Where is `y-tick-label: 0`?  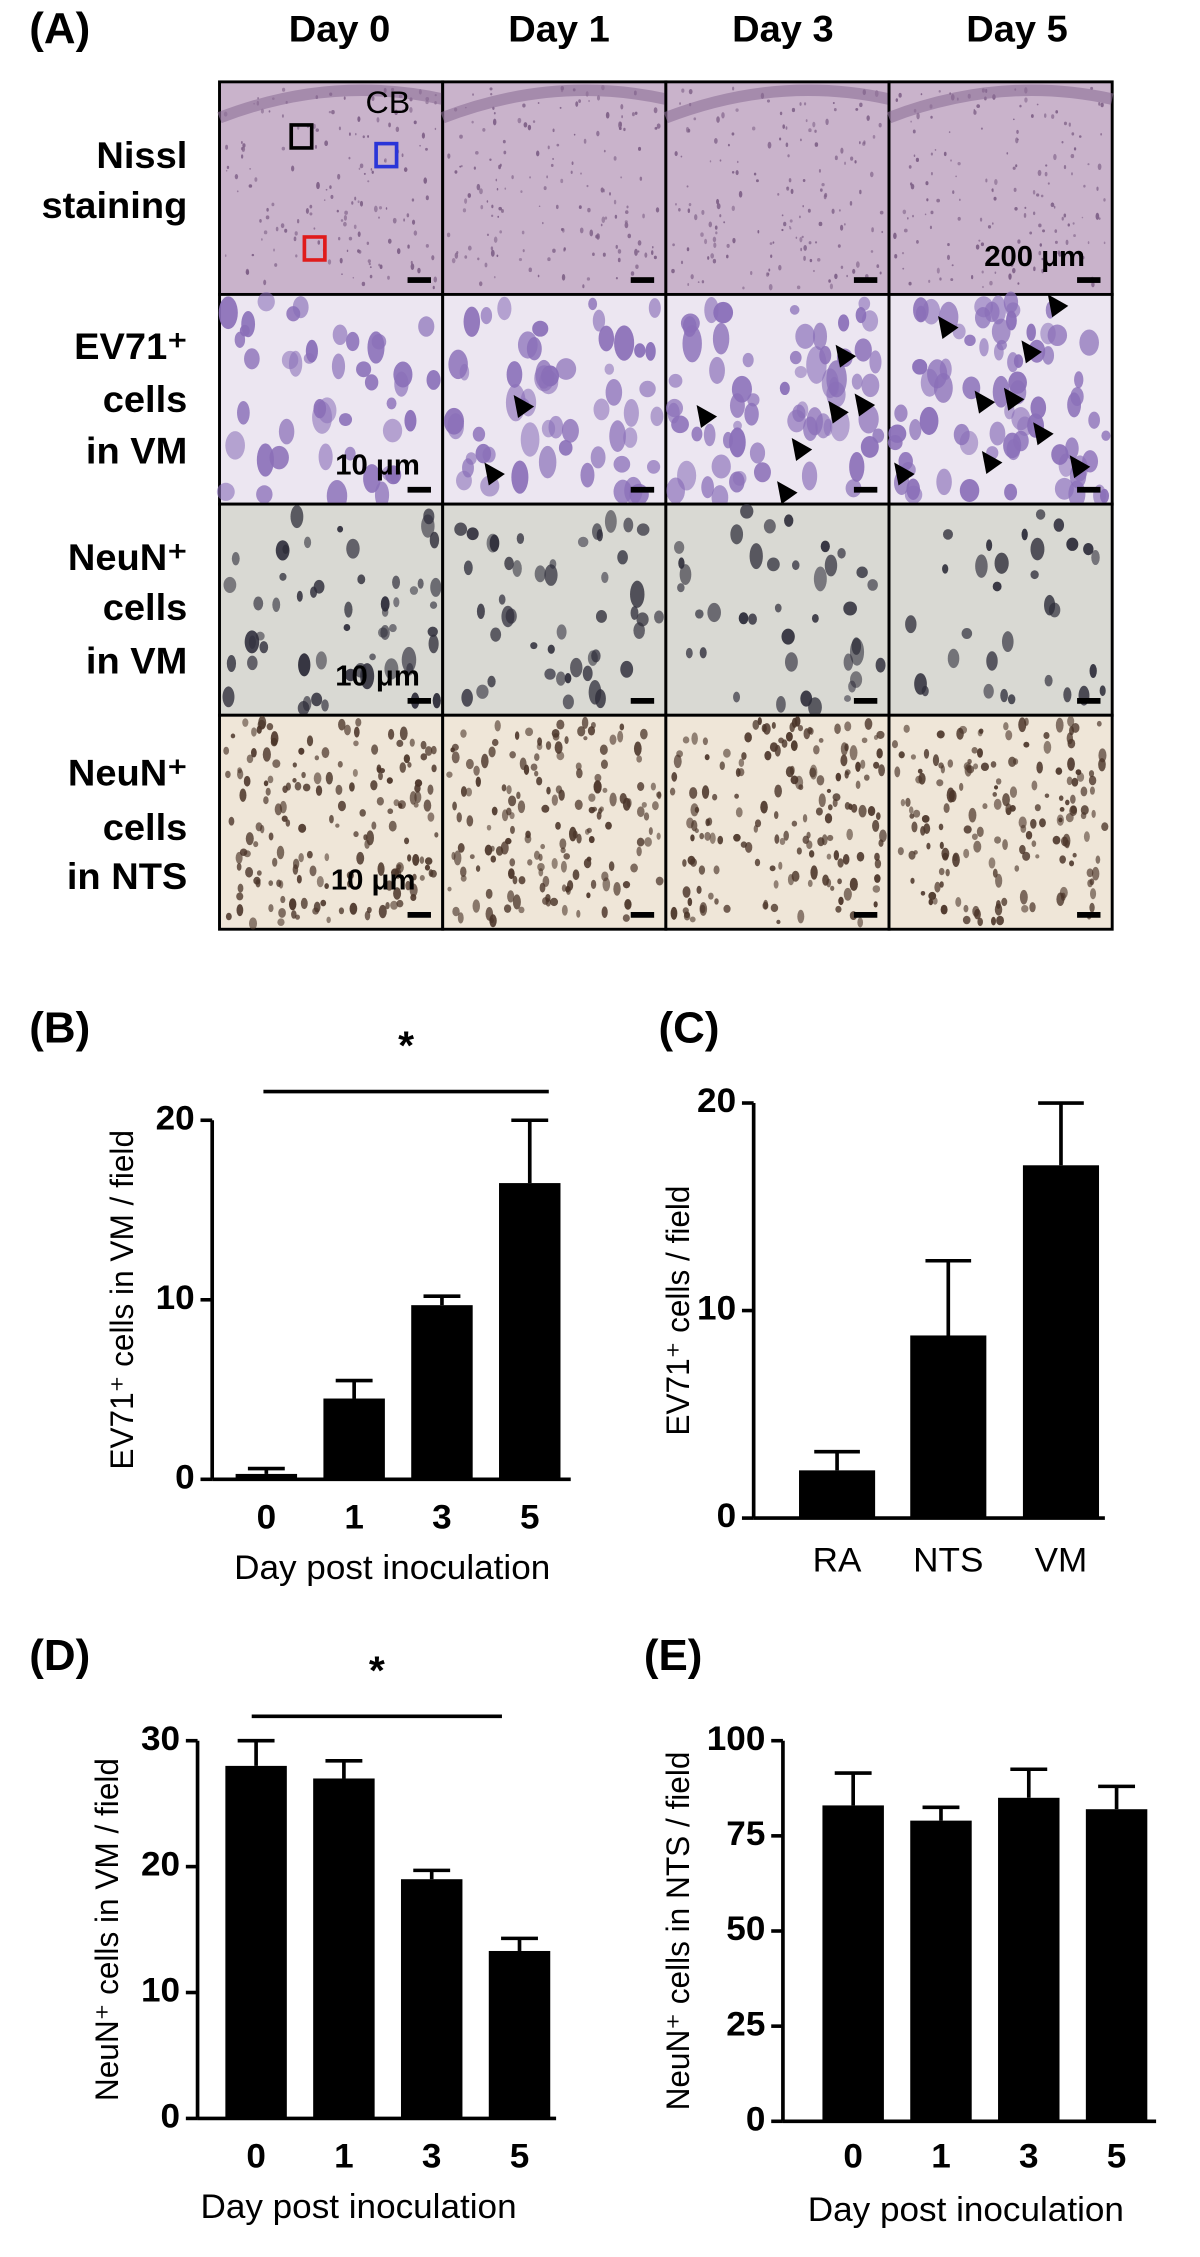 y-tick-label: 0 is located at coordinates (756, 2120).